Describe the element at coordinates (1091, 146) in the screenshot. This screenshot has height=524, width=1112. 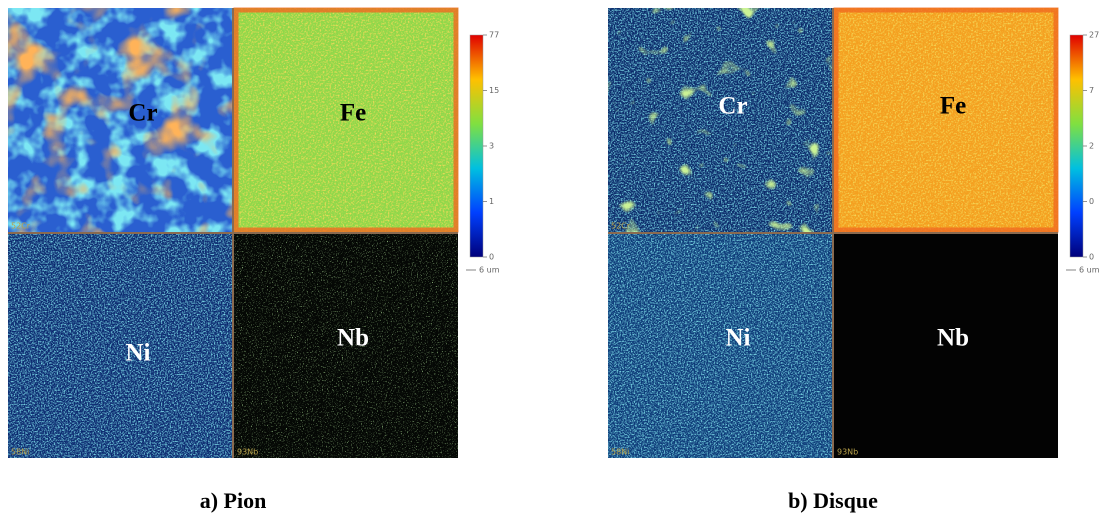
I see `colorbar-tick-label: 2` at that location.